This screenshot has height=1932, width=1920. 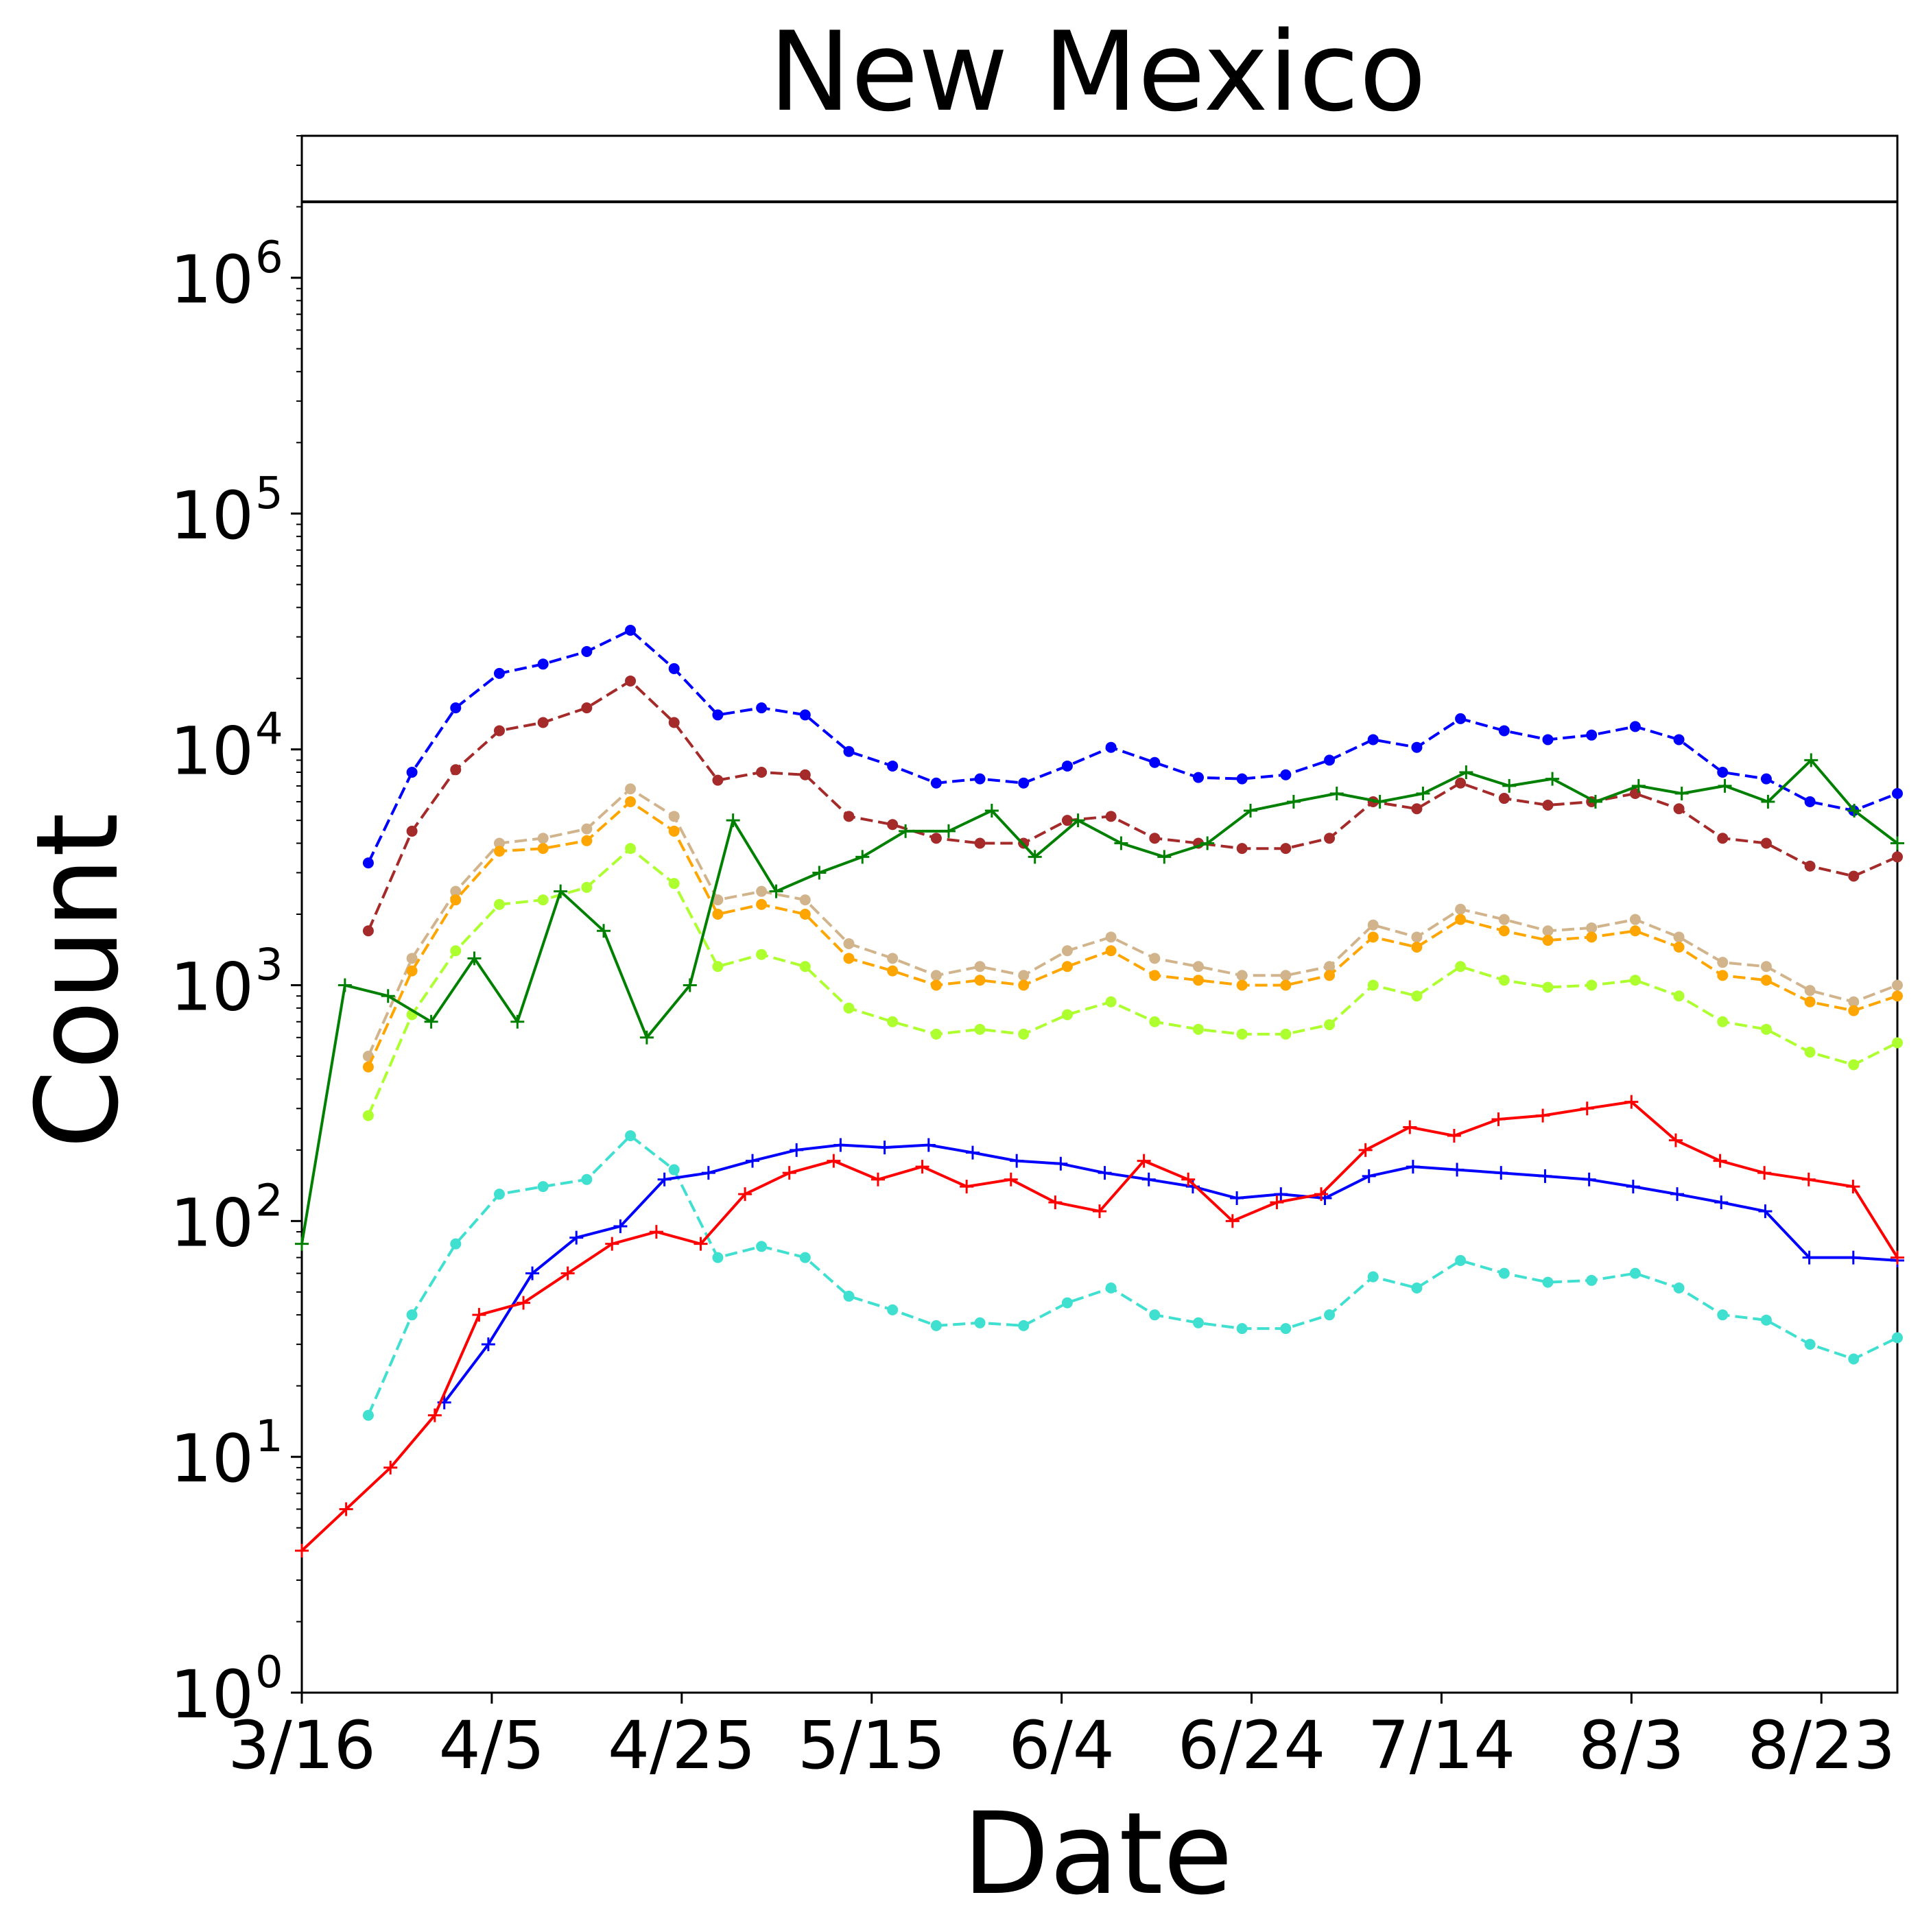 What do you see at coordinates (1061, 1745) in the screenshot?
I see `x-tick-label: 6/4` at bounding box center [1061, 1745].